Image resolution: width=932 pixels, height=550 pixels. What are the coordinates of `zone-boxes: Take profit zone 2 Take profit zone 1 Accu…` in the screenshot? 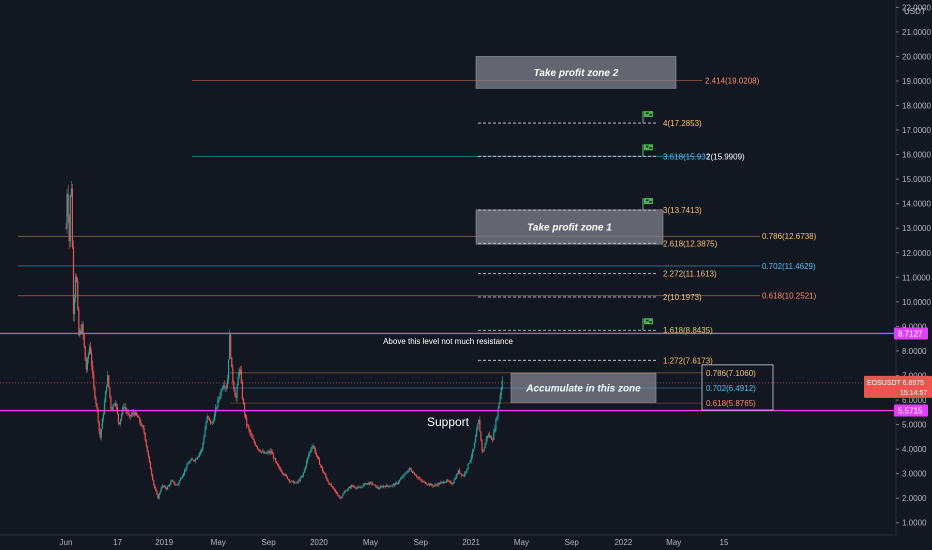 It's located at (576, 229).